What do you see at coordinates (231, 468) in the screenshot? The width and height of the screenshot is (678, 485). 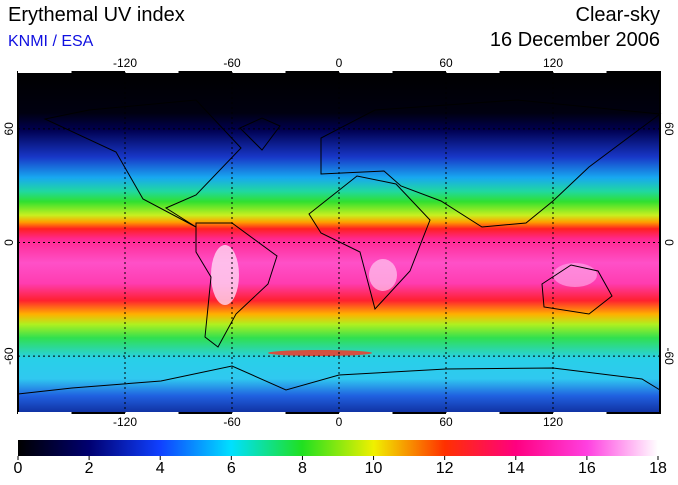 I see `colorbar-tick-label: 6` at bounding box center [231, 468].